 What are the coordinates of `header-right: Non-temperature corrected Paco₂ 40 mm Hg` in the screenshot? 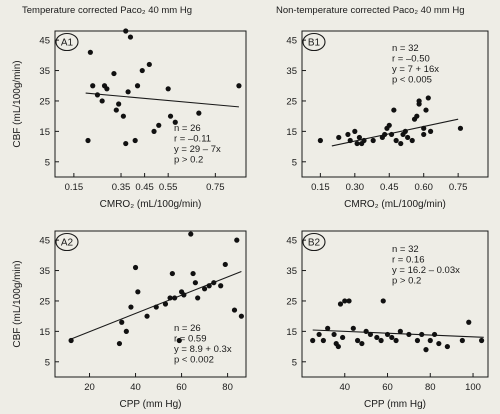 It's located at (370, 10).